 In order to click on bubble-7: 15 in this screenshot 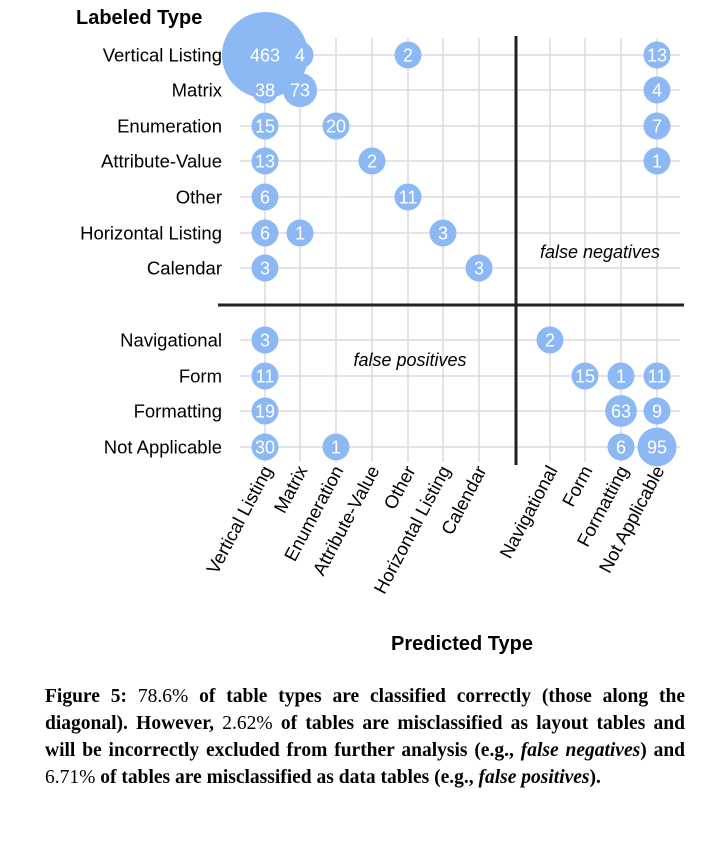, I will do `click(265, 126)`.